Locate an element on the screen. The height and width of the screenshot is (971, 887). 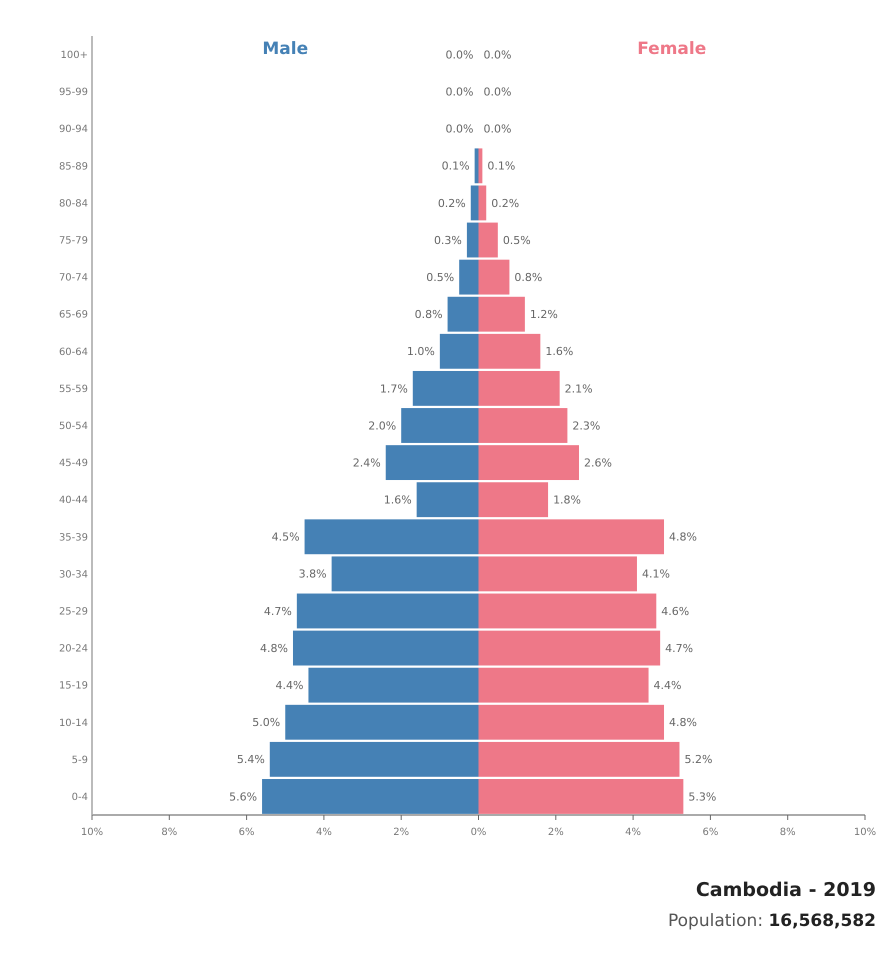
data-label: 2.4% is located at coordinates (366, 463).